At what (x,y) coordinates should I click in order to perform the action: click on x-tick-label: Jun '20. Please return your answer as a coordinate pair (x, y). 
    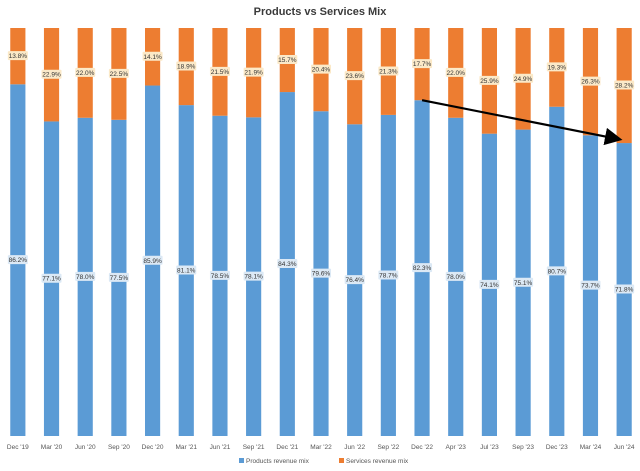
    Looking at the image, I should click on (85, 447).